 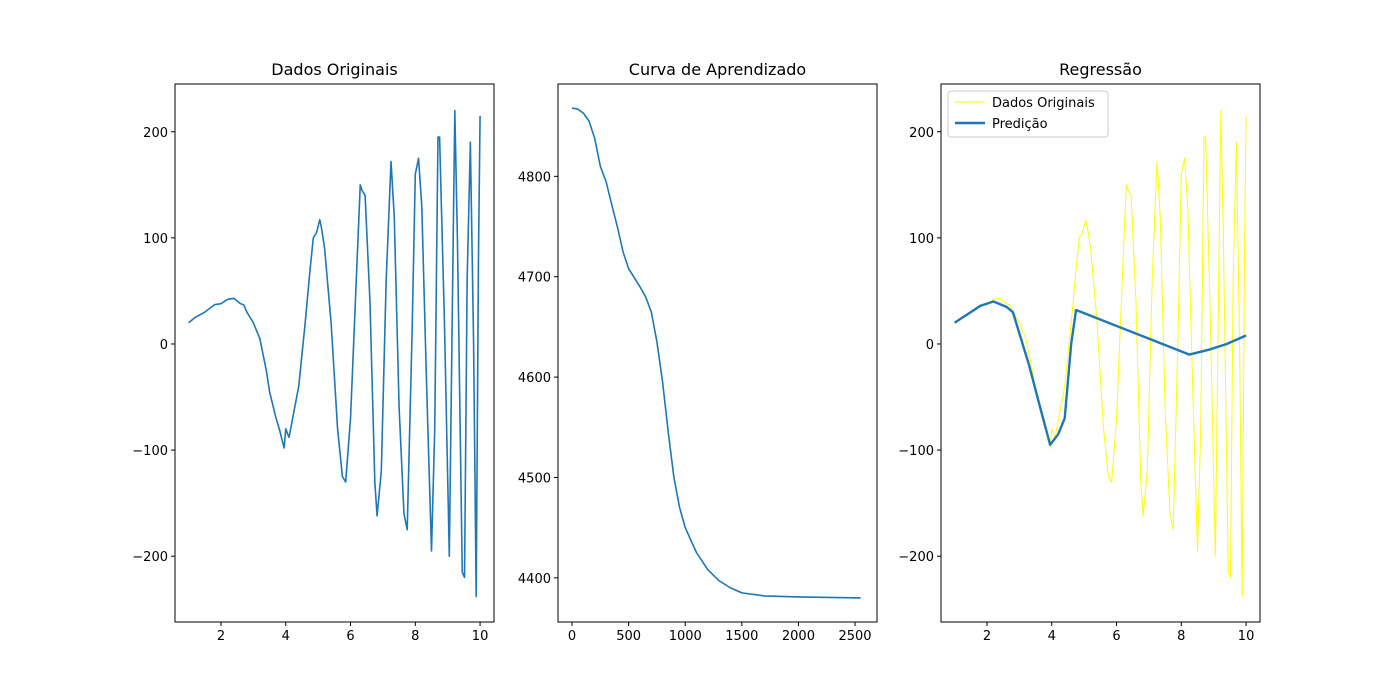 I want to click on chart-title: Curva de Aprendizado, so click(x=717, y=69).